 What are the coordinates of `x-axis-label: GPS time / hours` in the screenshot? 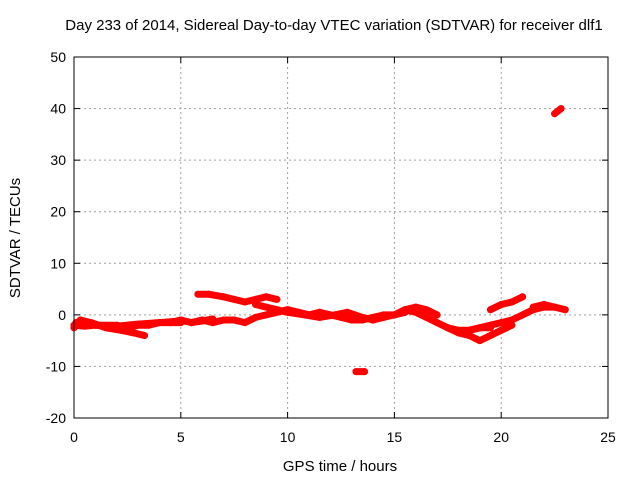 It's located at (340, 466).